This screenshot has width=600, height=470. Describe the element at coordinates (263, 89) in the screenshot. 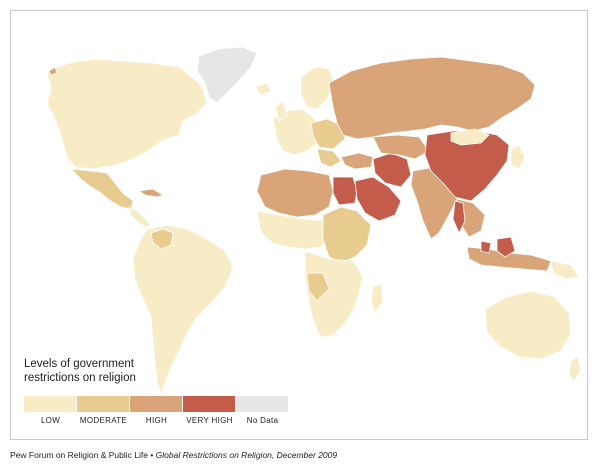

I see `region-iceland` at that location.